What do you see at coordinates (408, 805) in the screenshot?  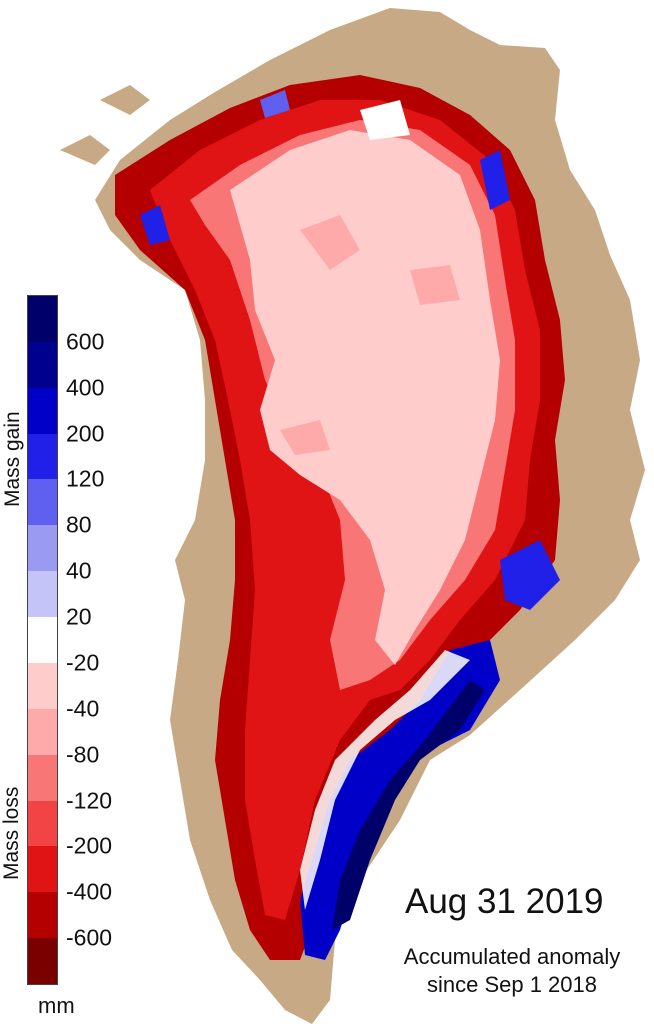 I see `southeast-gain-core` at bounding box center [408, 805].